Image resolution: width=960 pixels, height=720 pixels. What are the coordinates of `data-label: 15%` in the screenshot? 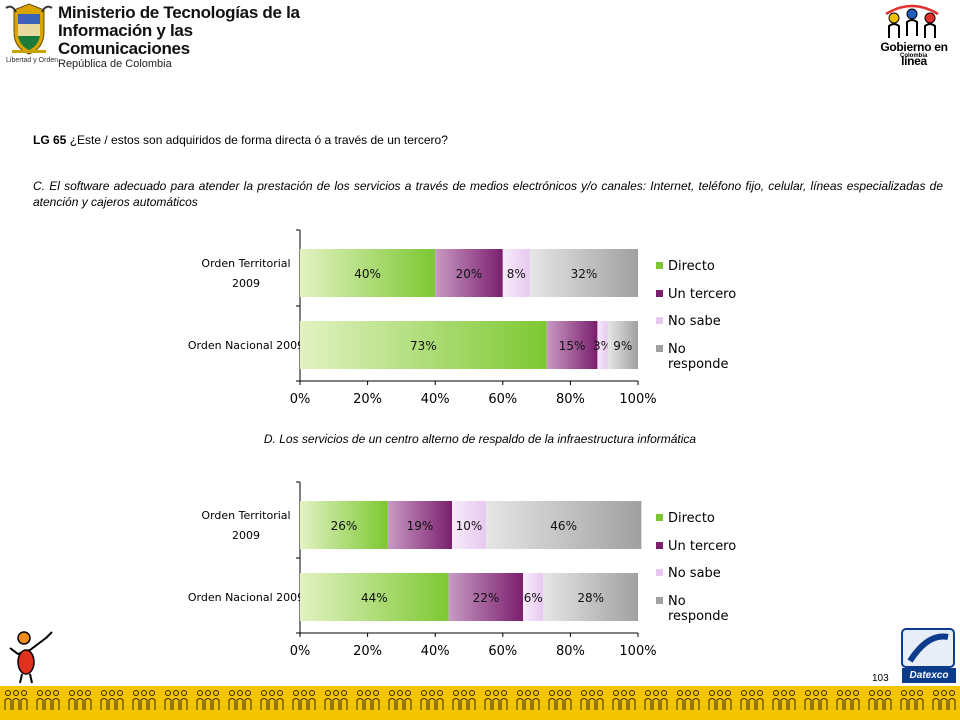 It's located at (572, 346).